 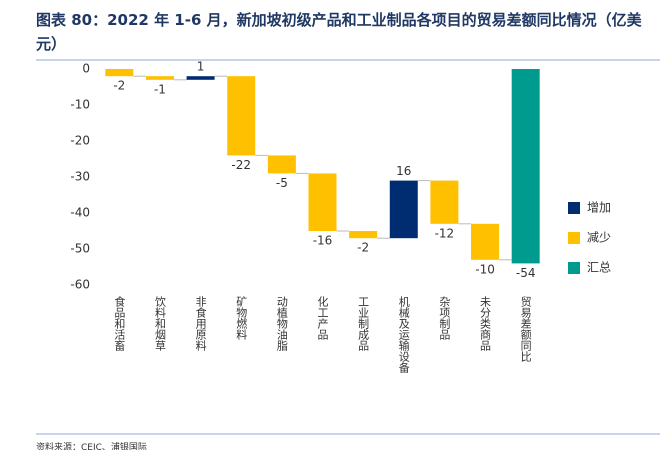 I want to click on x-tick-label: 工业制成品, so click(x=363, y=323).